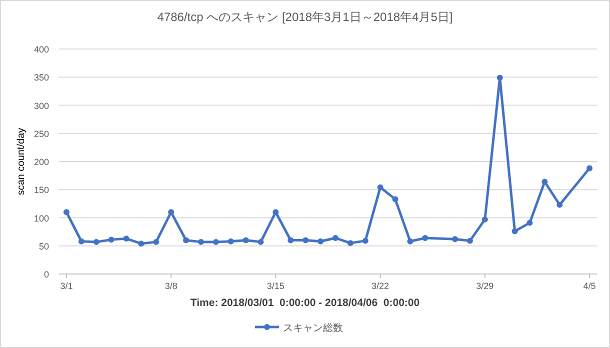  What do you see at coordinates (41, 105) in the screenshot?
I see `y-tick-label: 300` at bounding box center [41, 105].